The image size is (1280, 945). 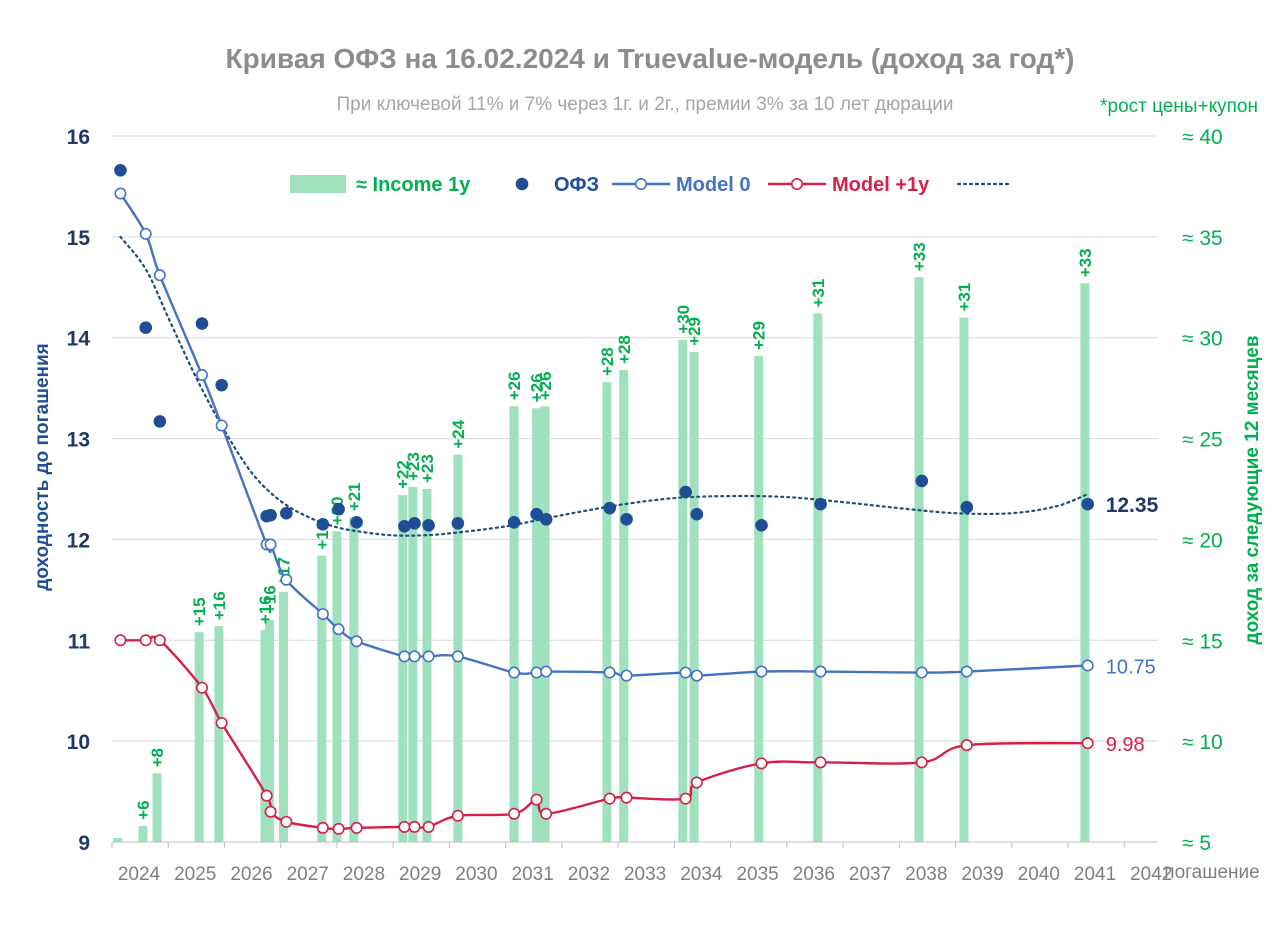 I want to click on y-right-tick-label: ≈ 25, so click(x=1202, y=440).